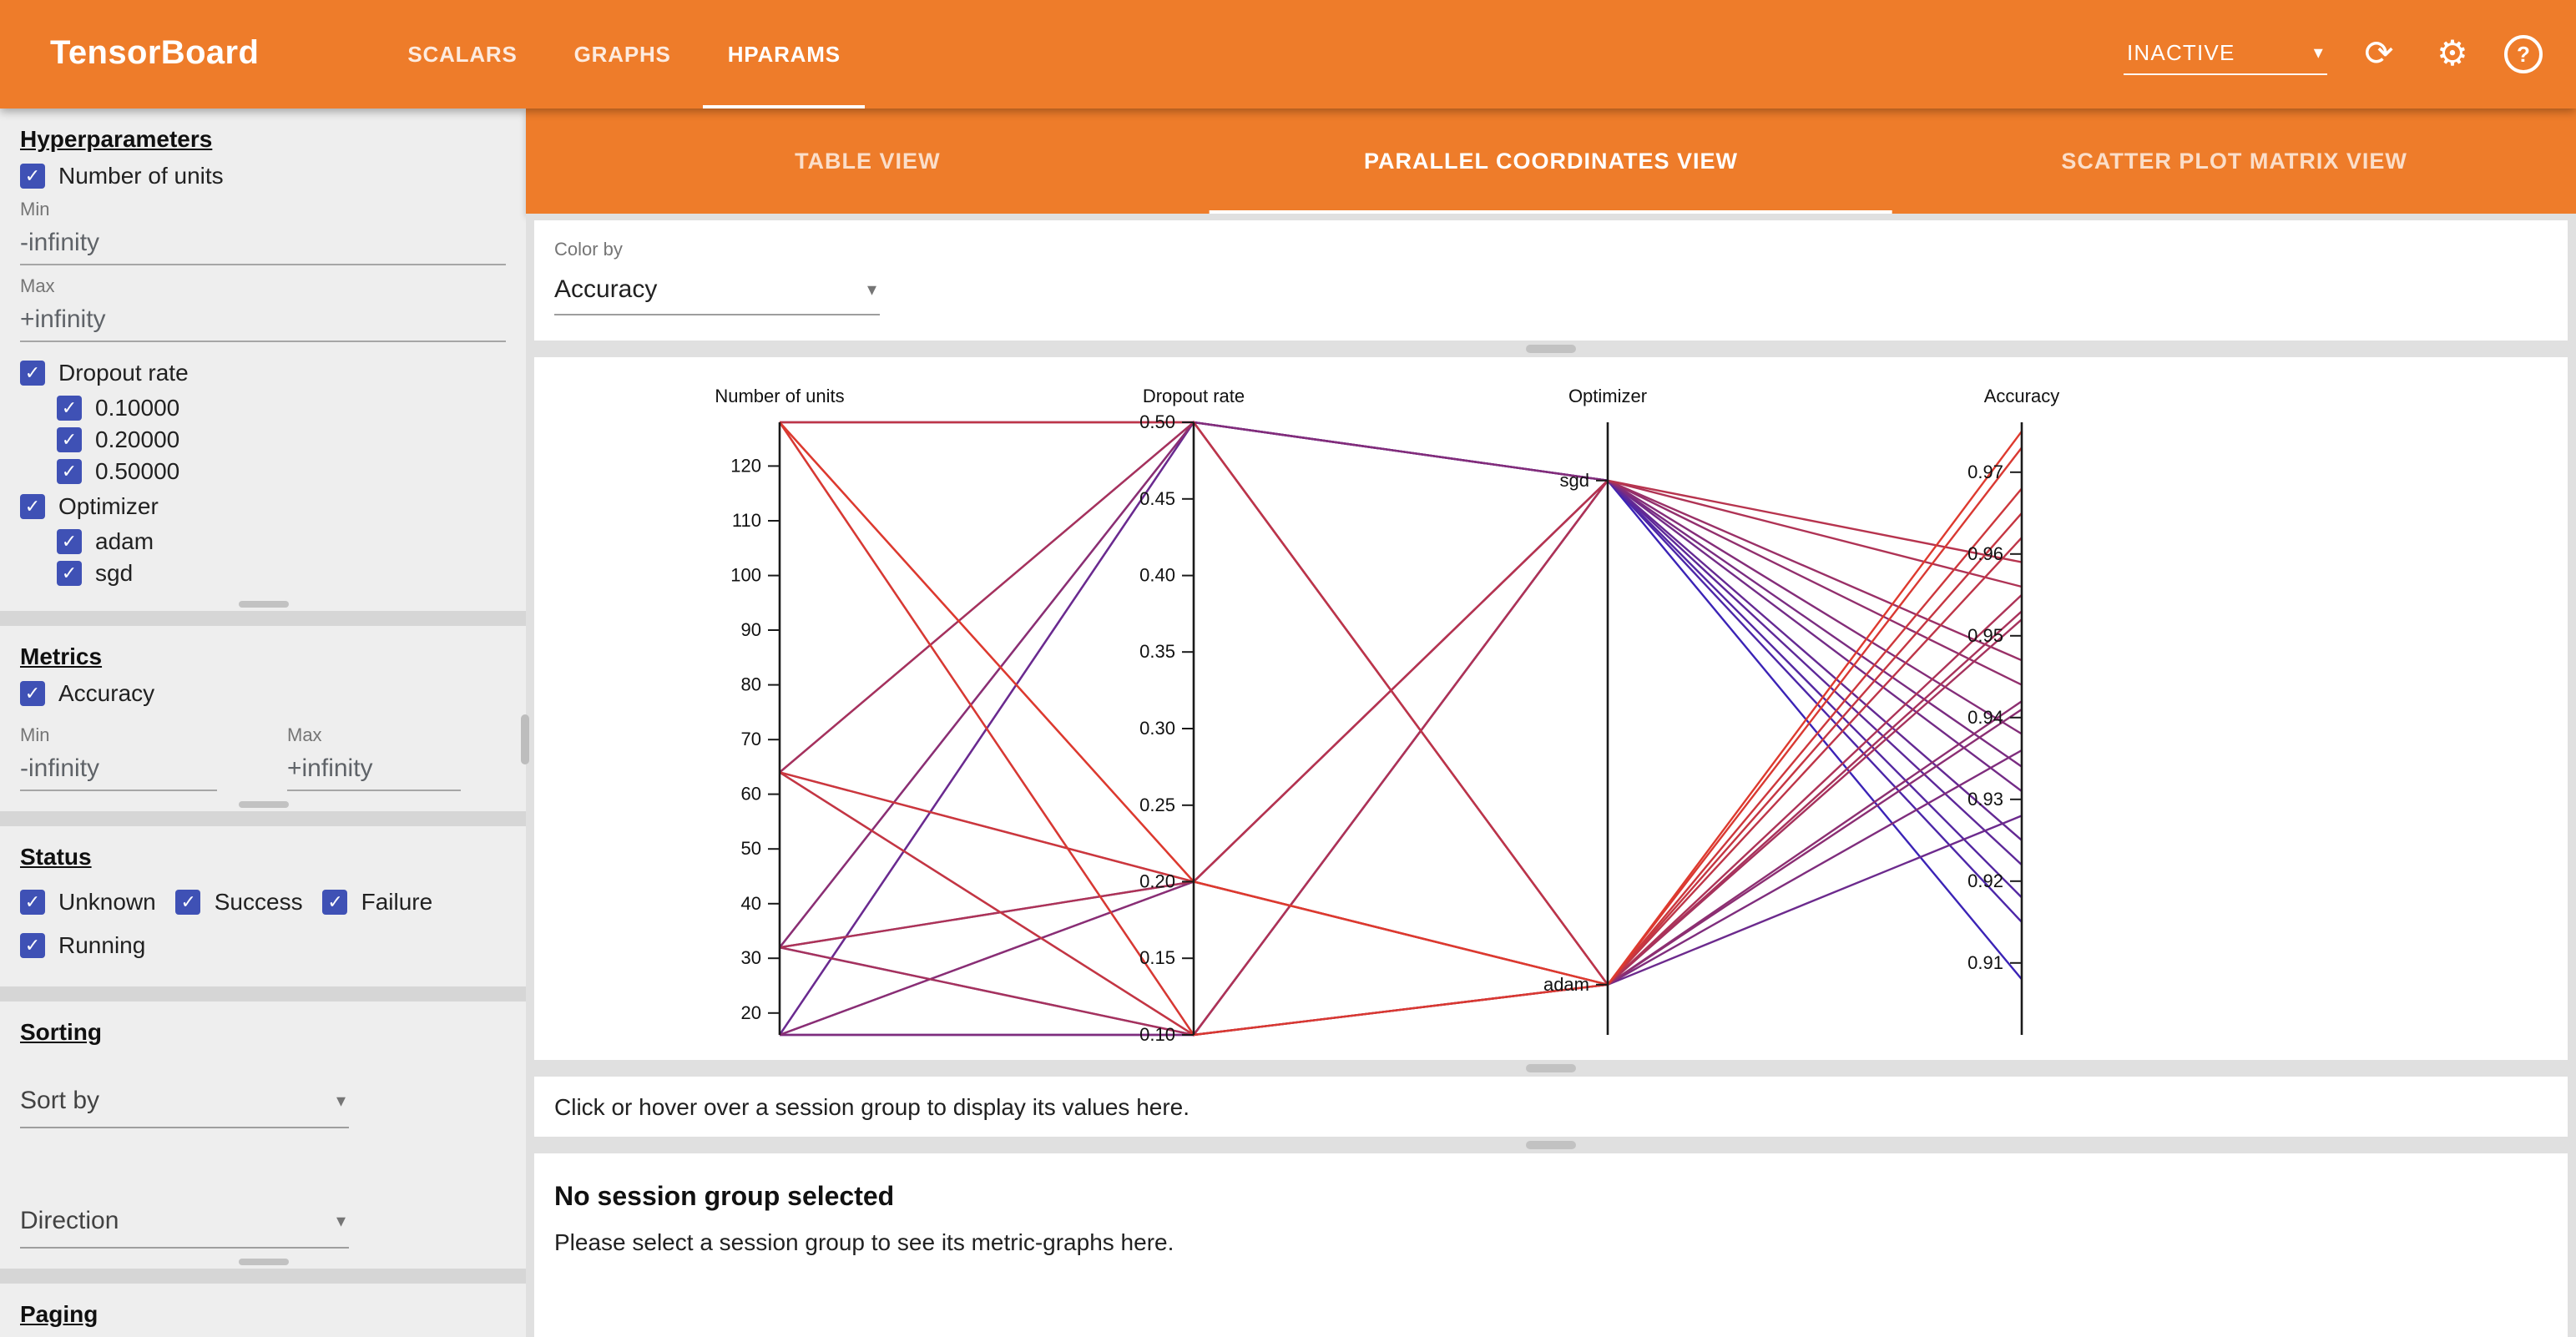 This screenshot has height=1337, width=2576. I want to click on reload-status-dropdown: INACTIVE ▾, so click(2225, 54).